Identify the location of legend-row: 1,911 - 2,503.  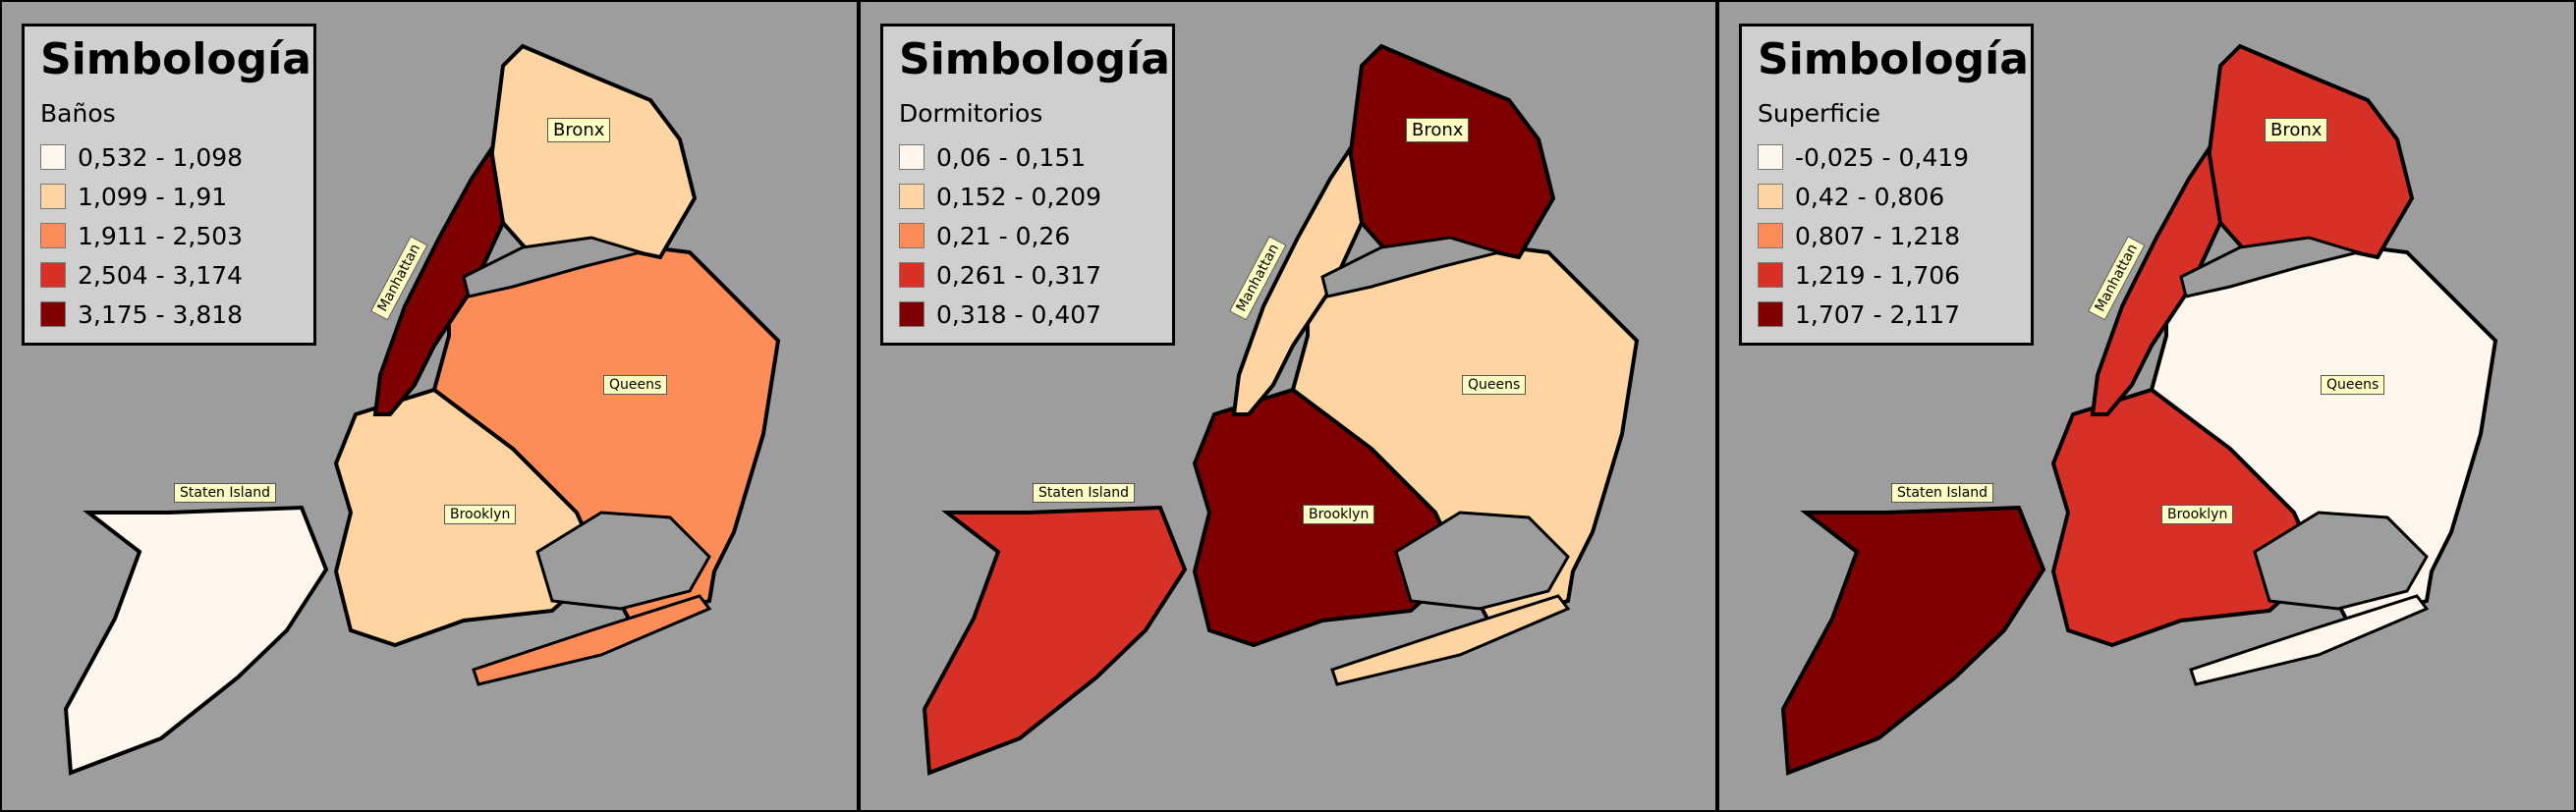
(169, 235).